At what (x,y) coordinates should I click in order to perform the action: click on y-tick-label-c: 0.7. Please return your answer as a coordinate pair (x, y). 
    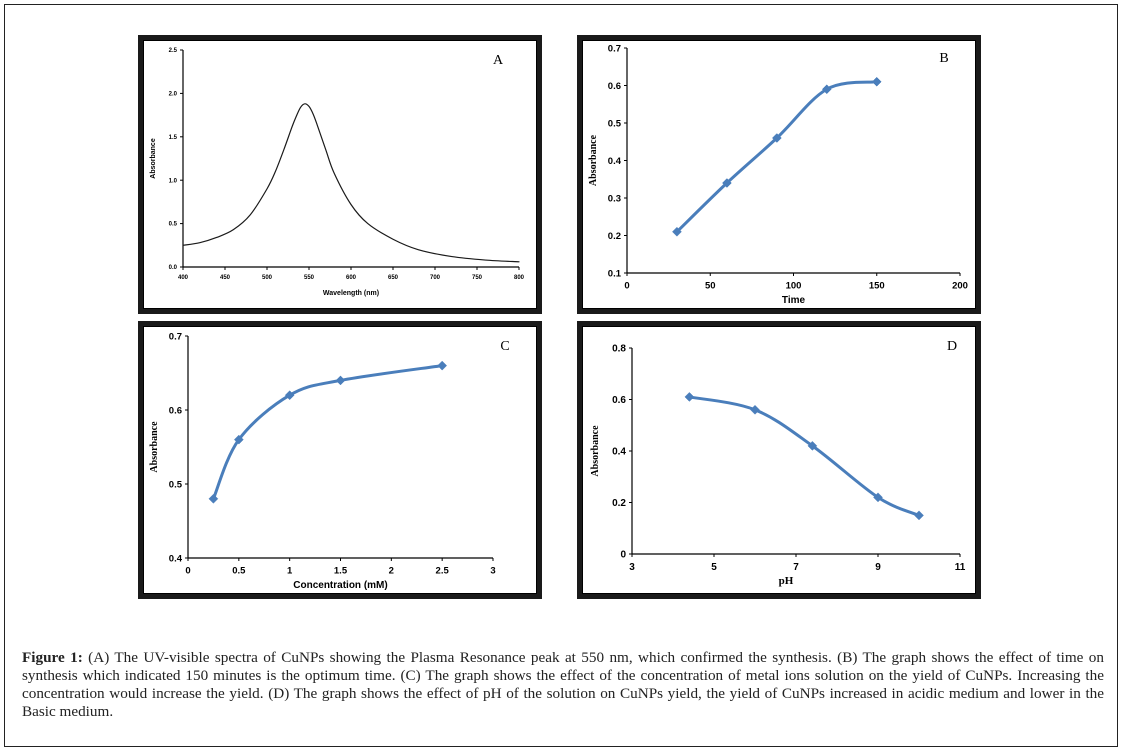
    Looking at the image, I should click on (175, 336).